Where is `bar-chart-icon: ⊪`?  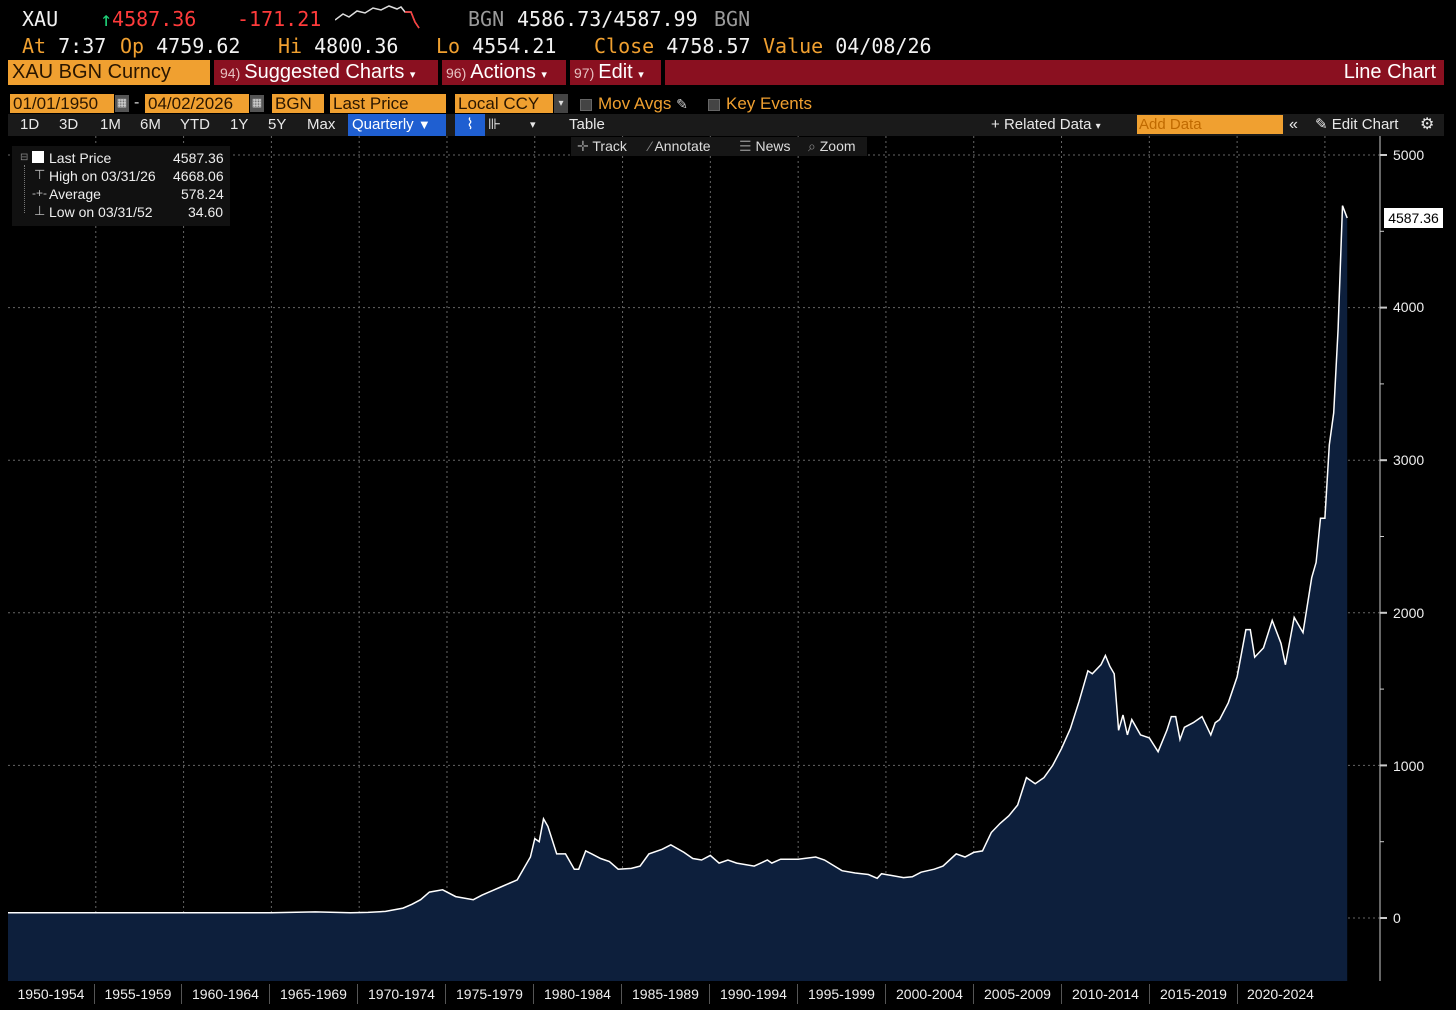
bar-chart-icon: ⊪ is located at coordinates (495, 124).